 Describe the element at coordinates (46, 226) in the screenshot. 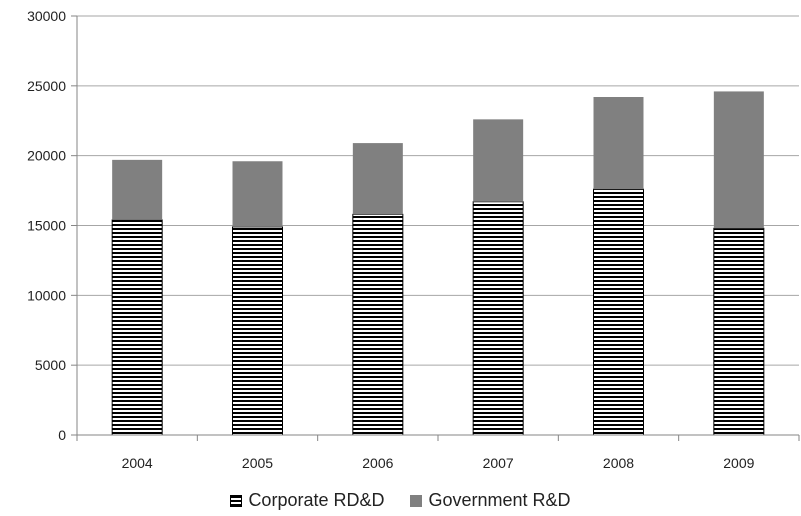

I see `y-tick-label: 15000` at that location.